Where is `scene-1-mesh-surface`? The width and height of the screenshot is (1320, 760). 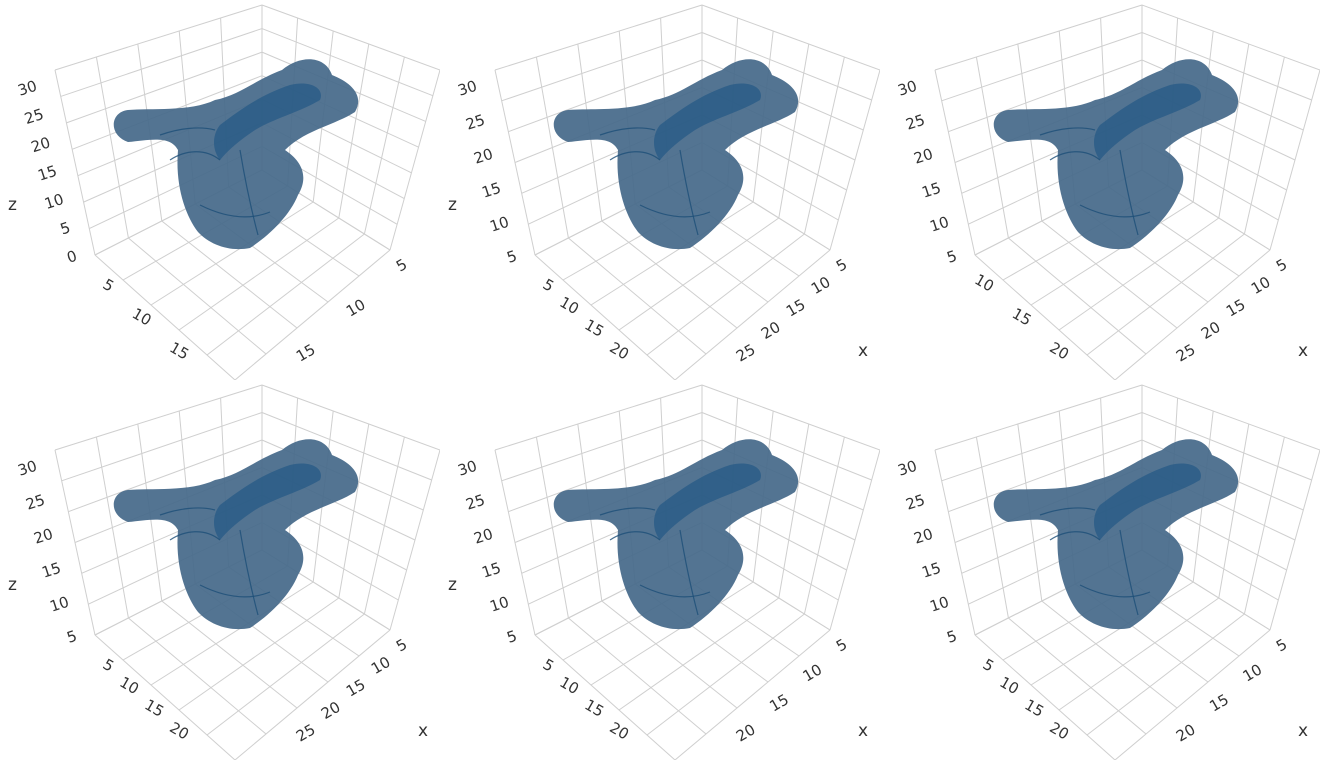
scene-1-mesh-surface is located at coordinates (236, 154).